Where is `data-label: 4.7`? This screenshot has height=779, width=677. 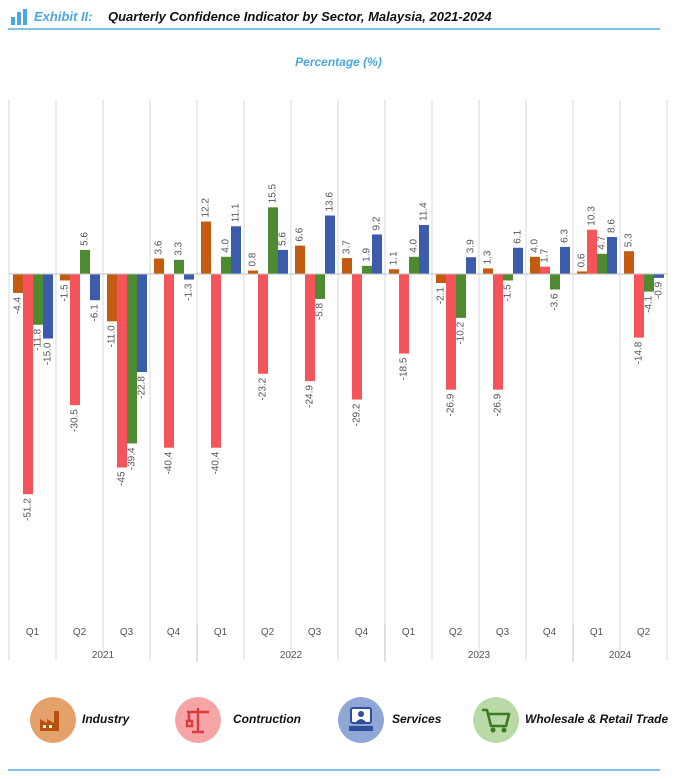 data-label: 4.7 is located at coordinates (602, 242).